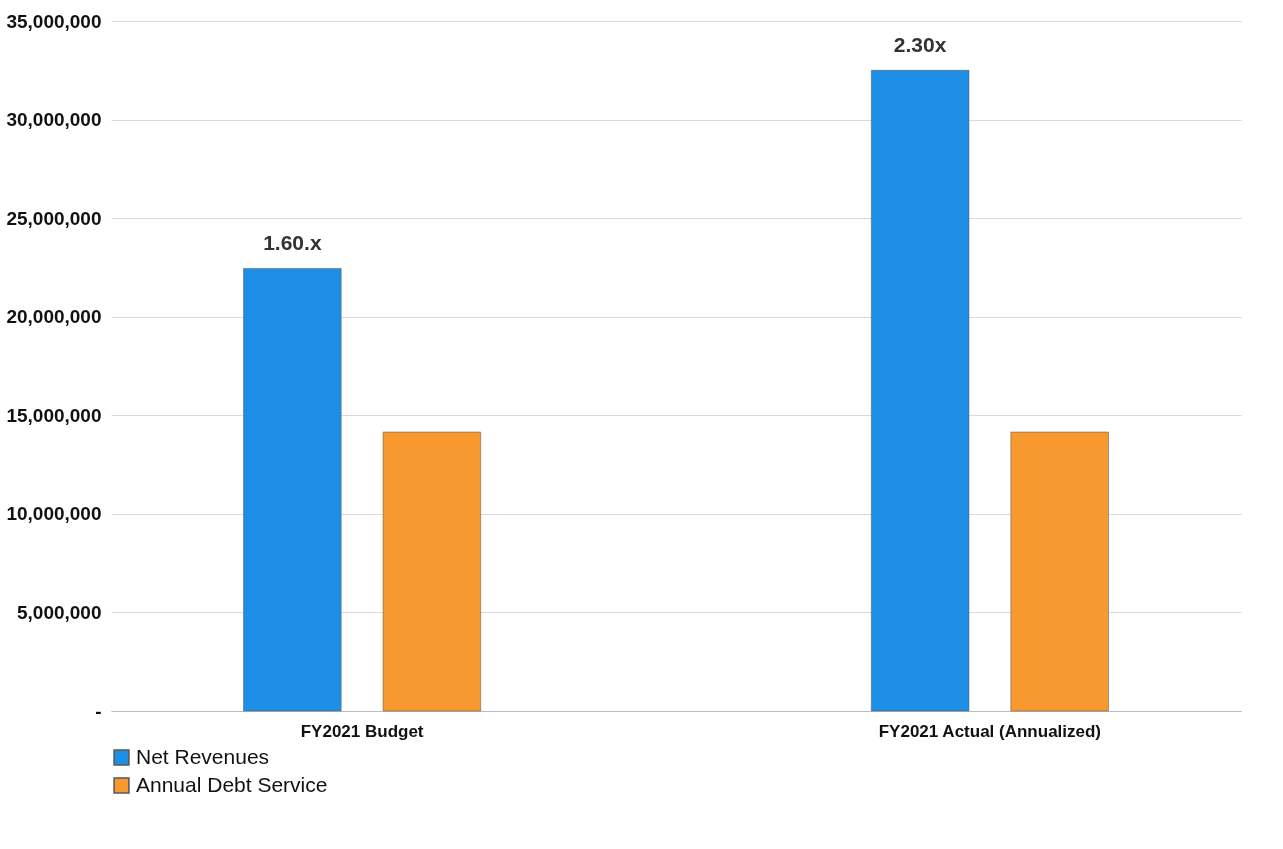 The width and height of the screenshot is (1283, 849). What do you see at coordinates (920, 45) in the screenshot?
I see `annotation: 2.30x` at bounding box center [920, 45].